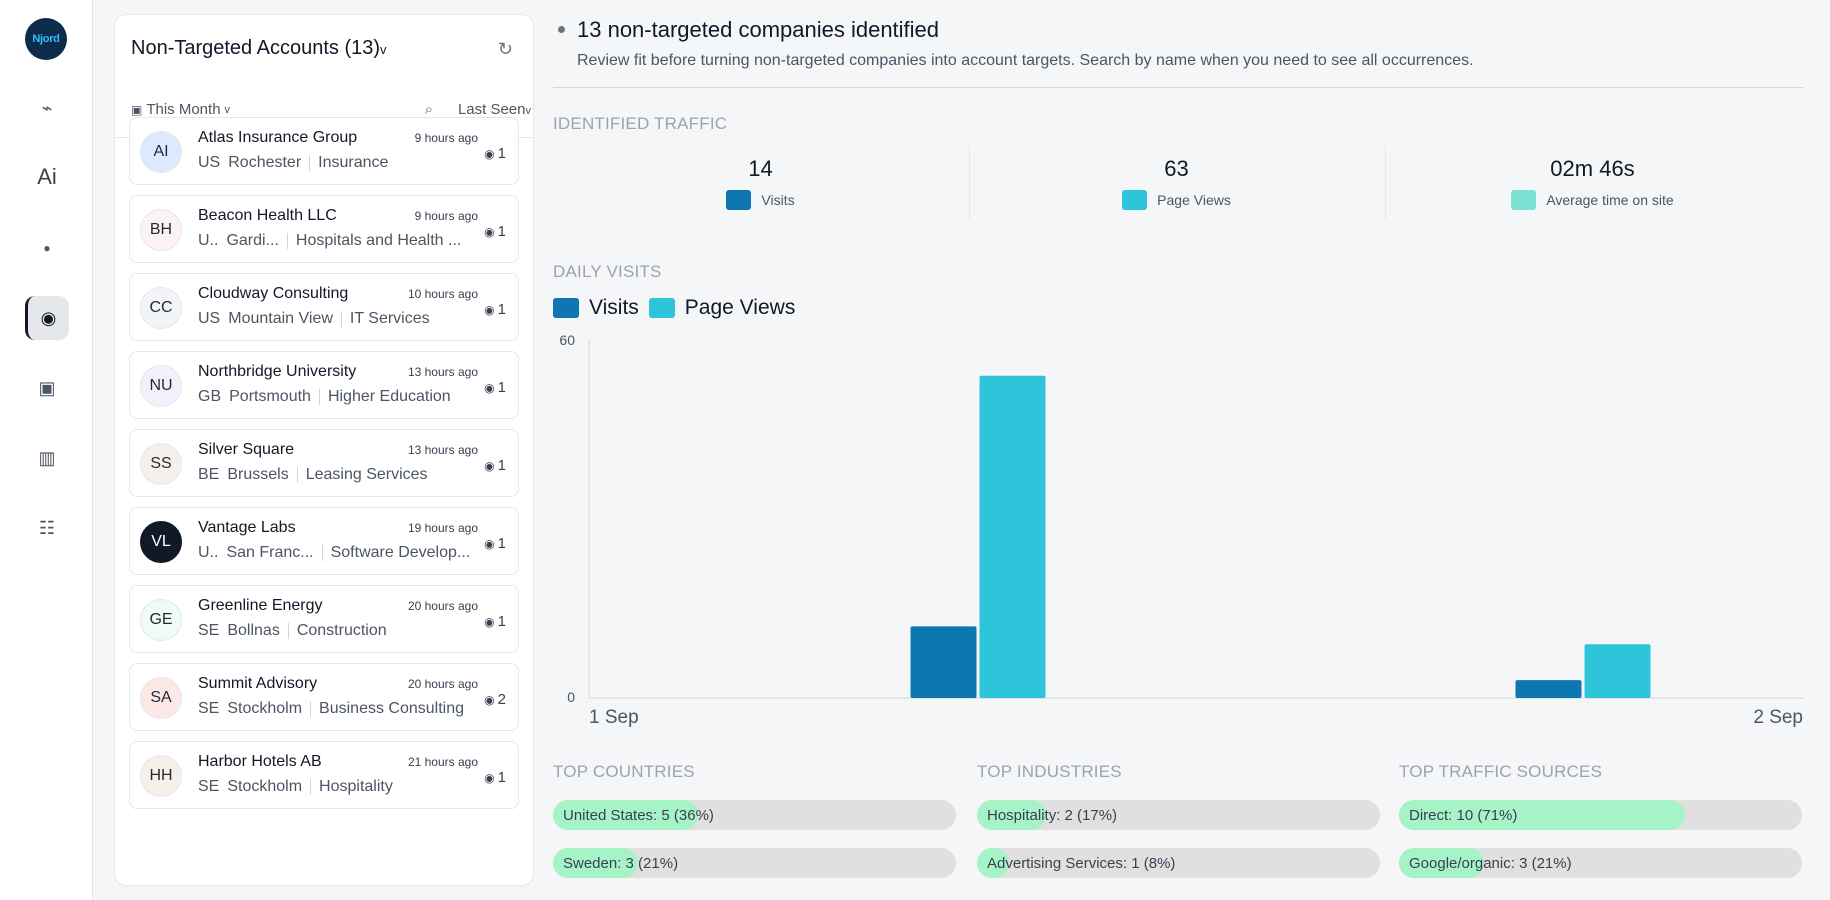 This screenshot has width=1830, height=900. What do you see at coordinates (161, 230) in the screenshot?
I see `avatar: BH` at bounding box center [161, 230].